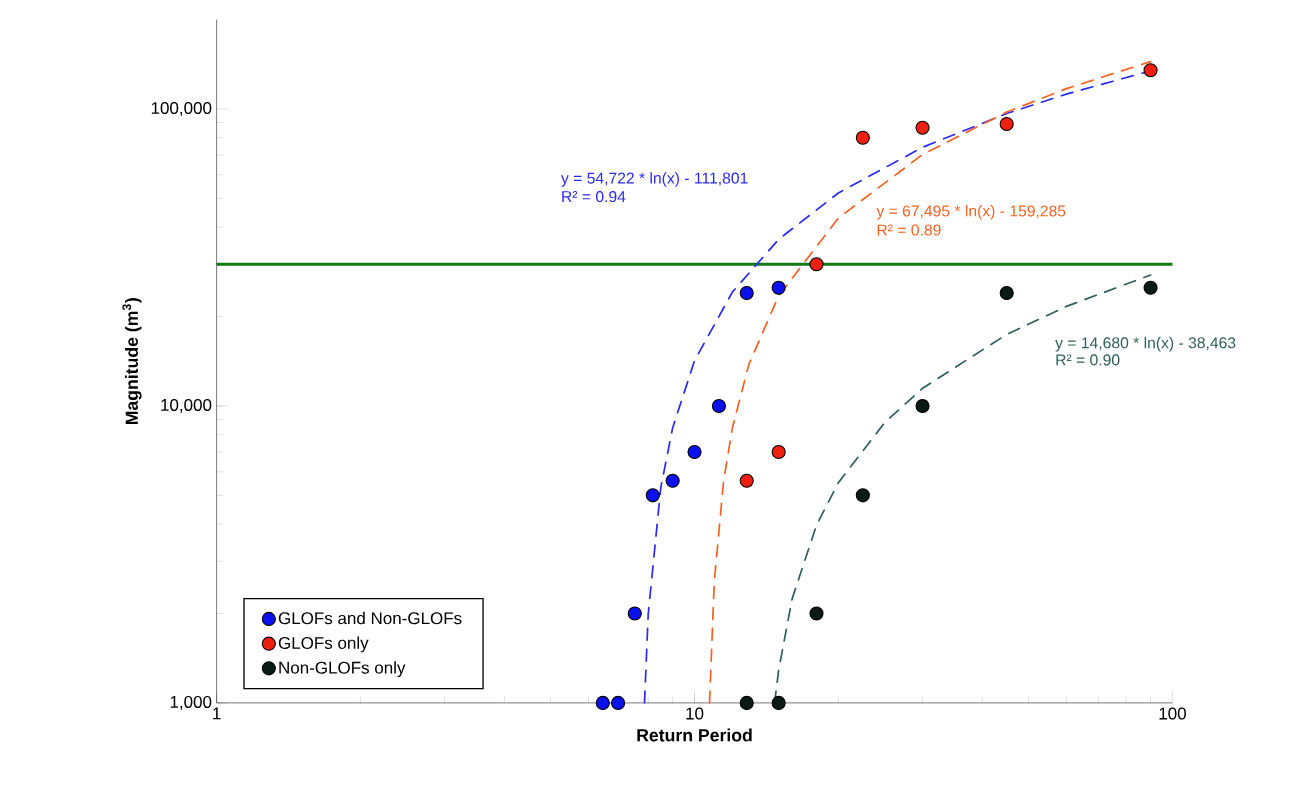 Image resolution: width=1294 pixels, height=785 pixels. What do you see at coordinates (695, 713) in the screenshot?
I see `x-tick-label: 10` at bounding box center [695, 713].